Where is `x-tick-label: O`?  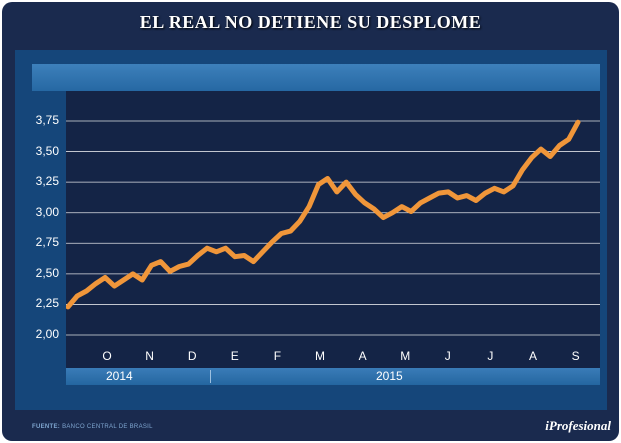 x-tick-label: O is located at coordinates (107, 356).